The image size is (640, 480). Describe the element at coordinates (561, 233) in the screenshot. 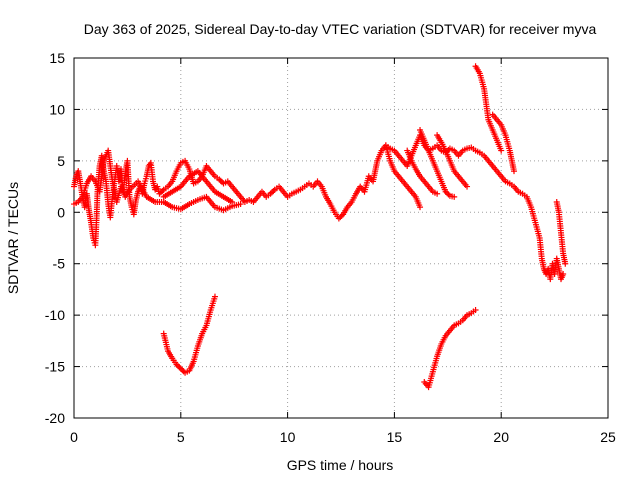

I see `series-late-segment` at that location.